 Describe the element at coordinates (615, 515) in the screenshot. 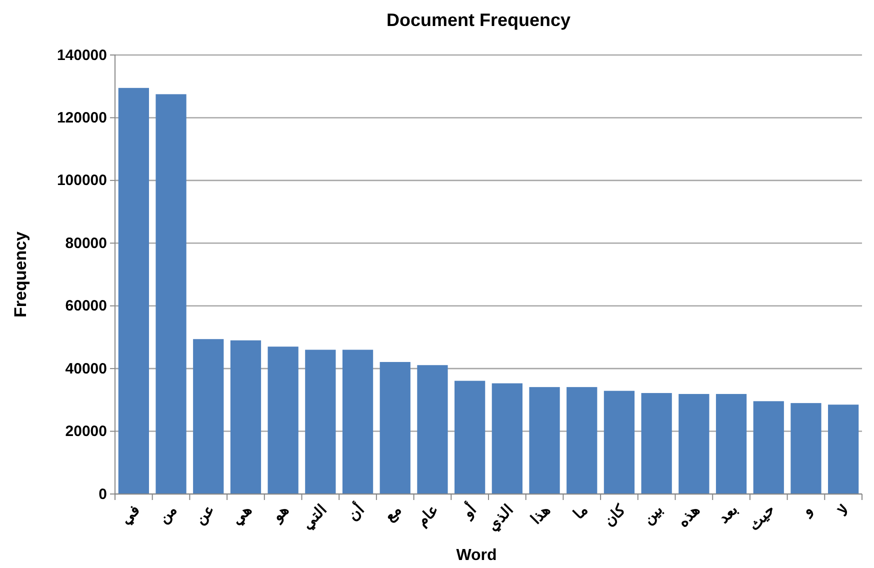

I see `x-tick-label: كان` at that location.